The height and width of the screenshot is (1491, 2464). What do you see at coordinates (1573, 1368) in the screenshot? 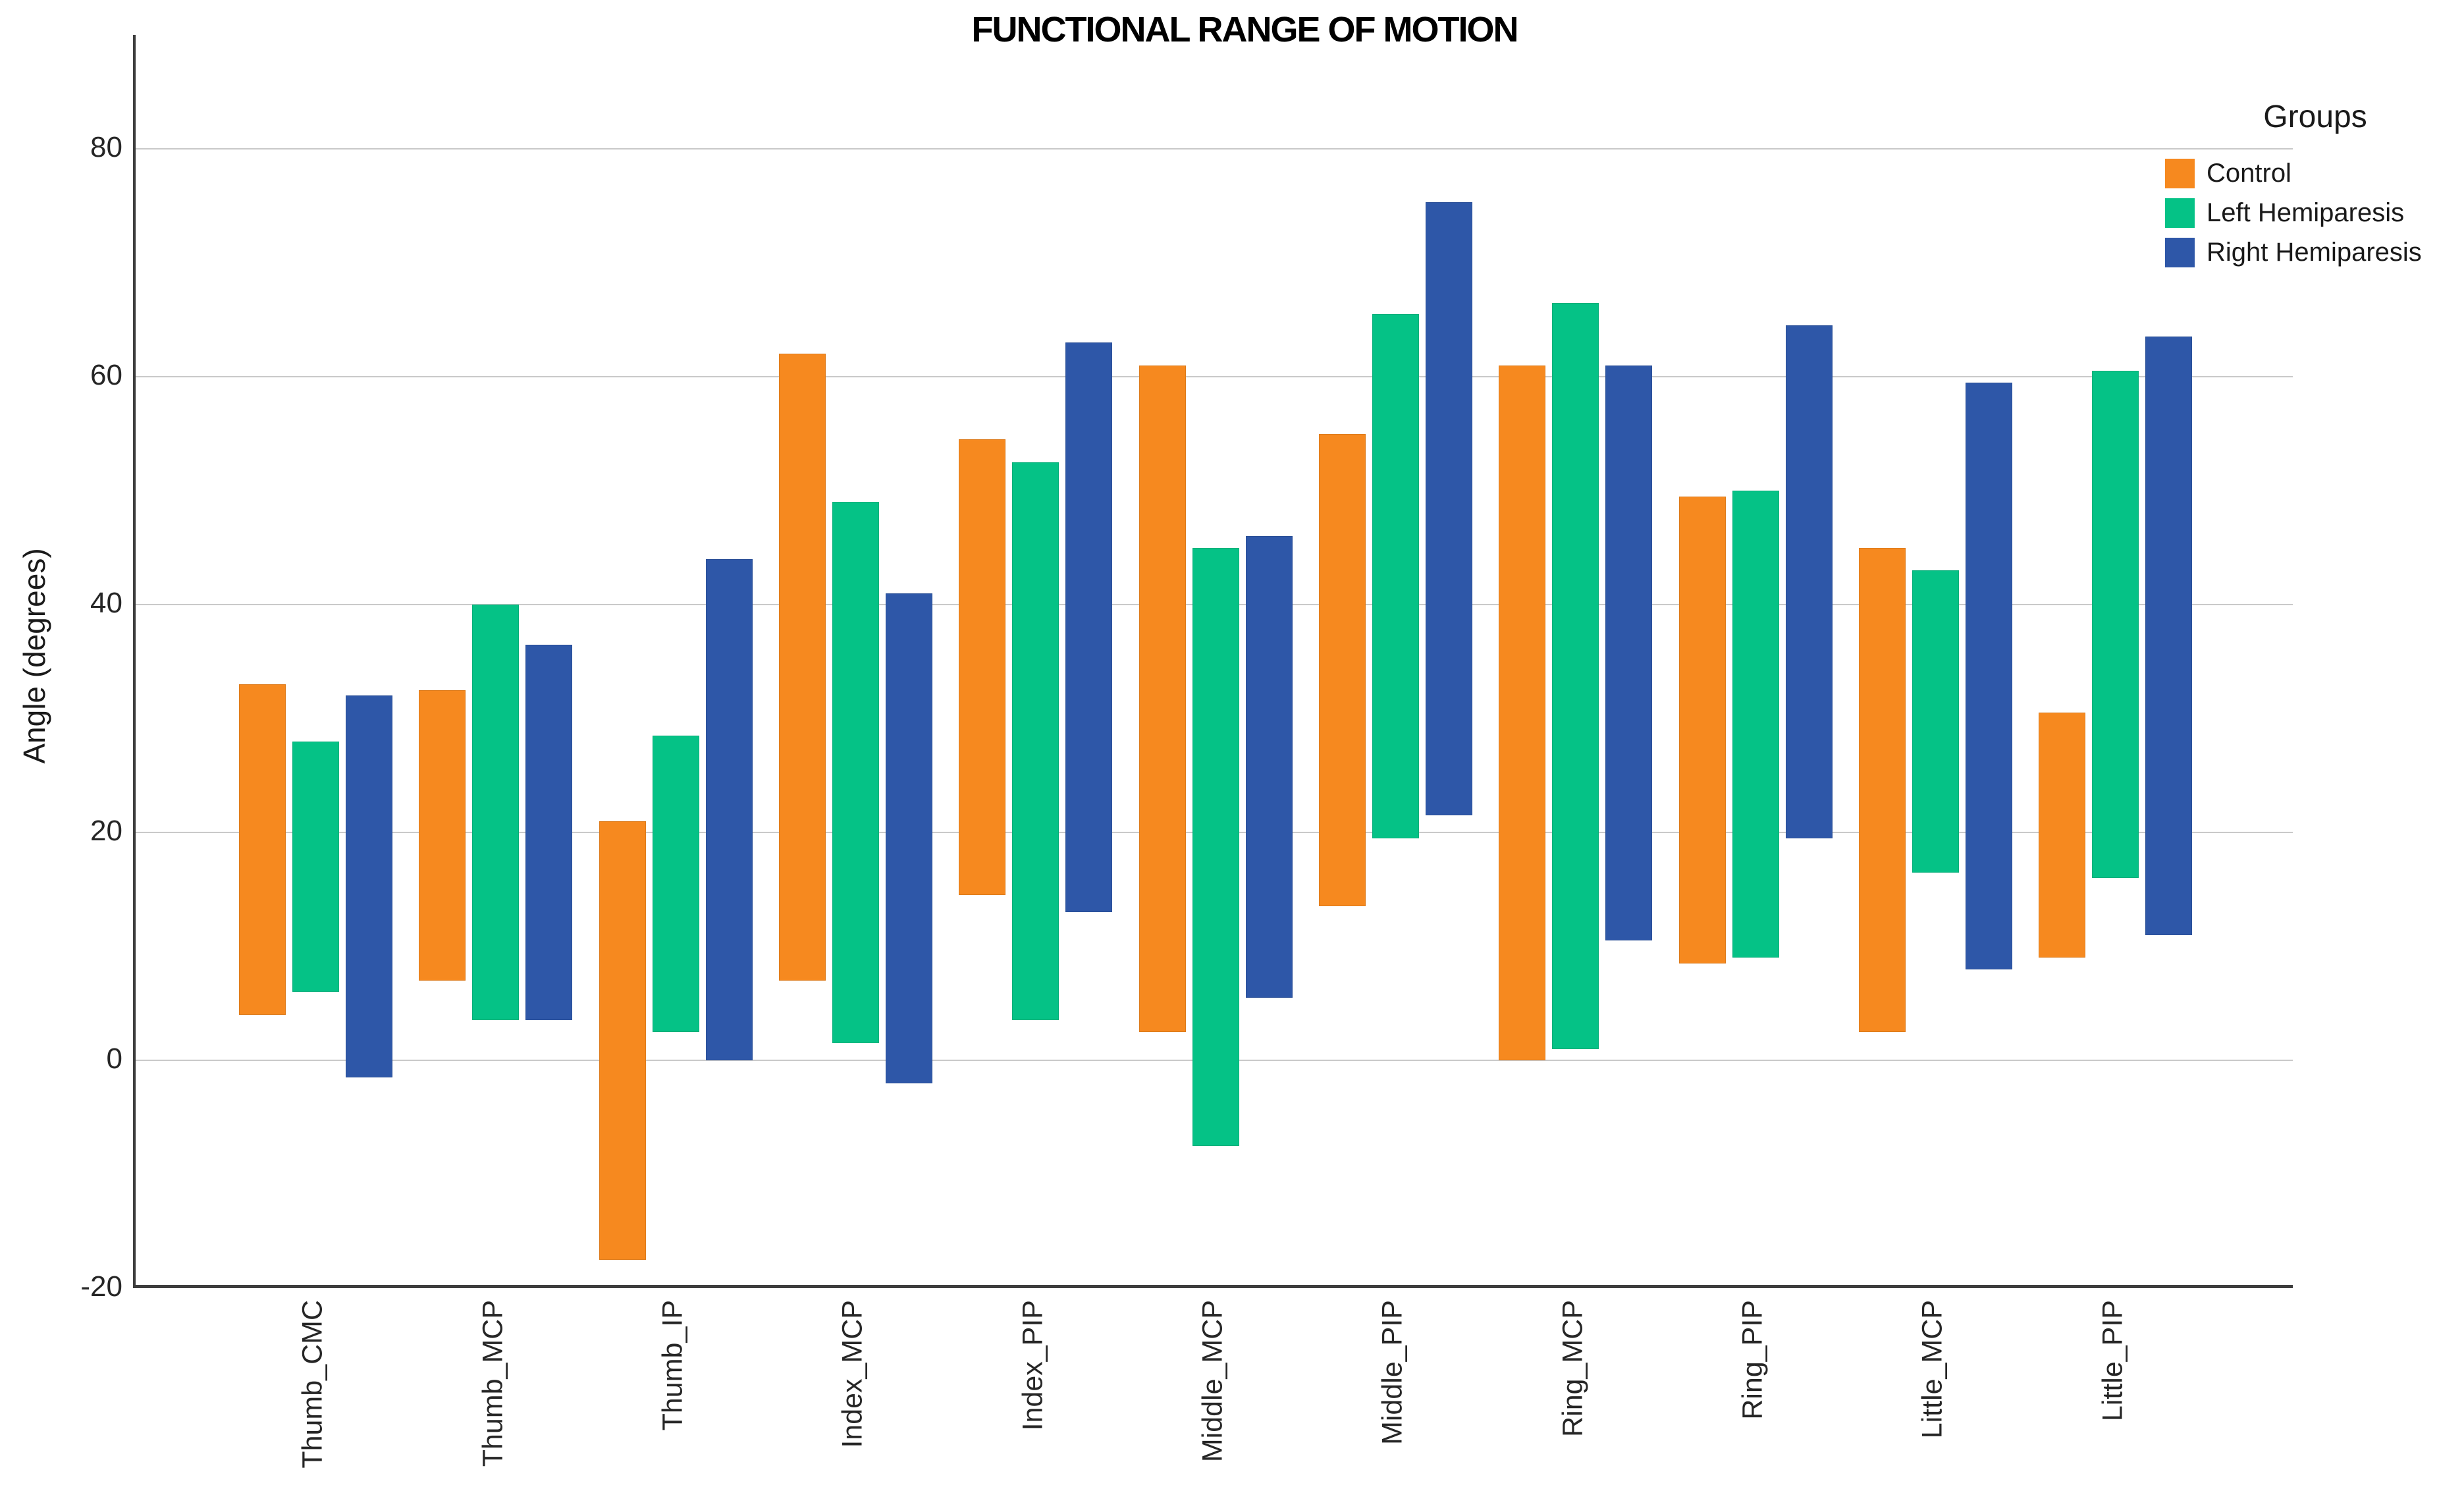
I see `x-category-label-ring_mcp: Ring_MCP` at bounding box center [1573, 1368].